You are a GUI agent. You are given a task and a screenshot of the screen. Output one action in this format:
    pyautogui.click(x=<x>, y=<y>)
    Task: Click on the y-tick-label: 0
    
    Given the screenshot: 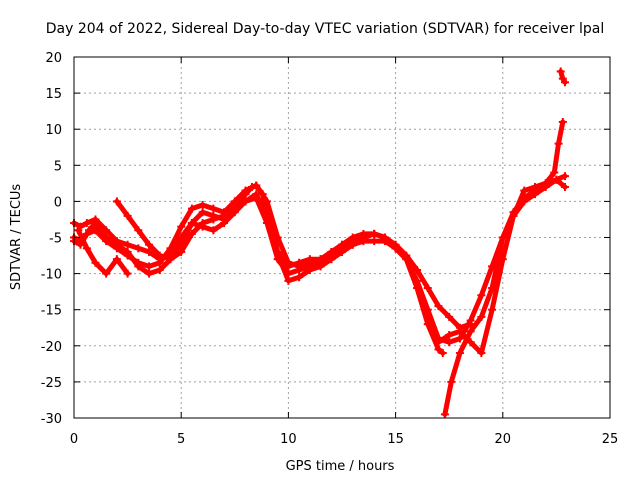 What is the action you would take?
    pyautogui.click(x=58, y=202)
    